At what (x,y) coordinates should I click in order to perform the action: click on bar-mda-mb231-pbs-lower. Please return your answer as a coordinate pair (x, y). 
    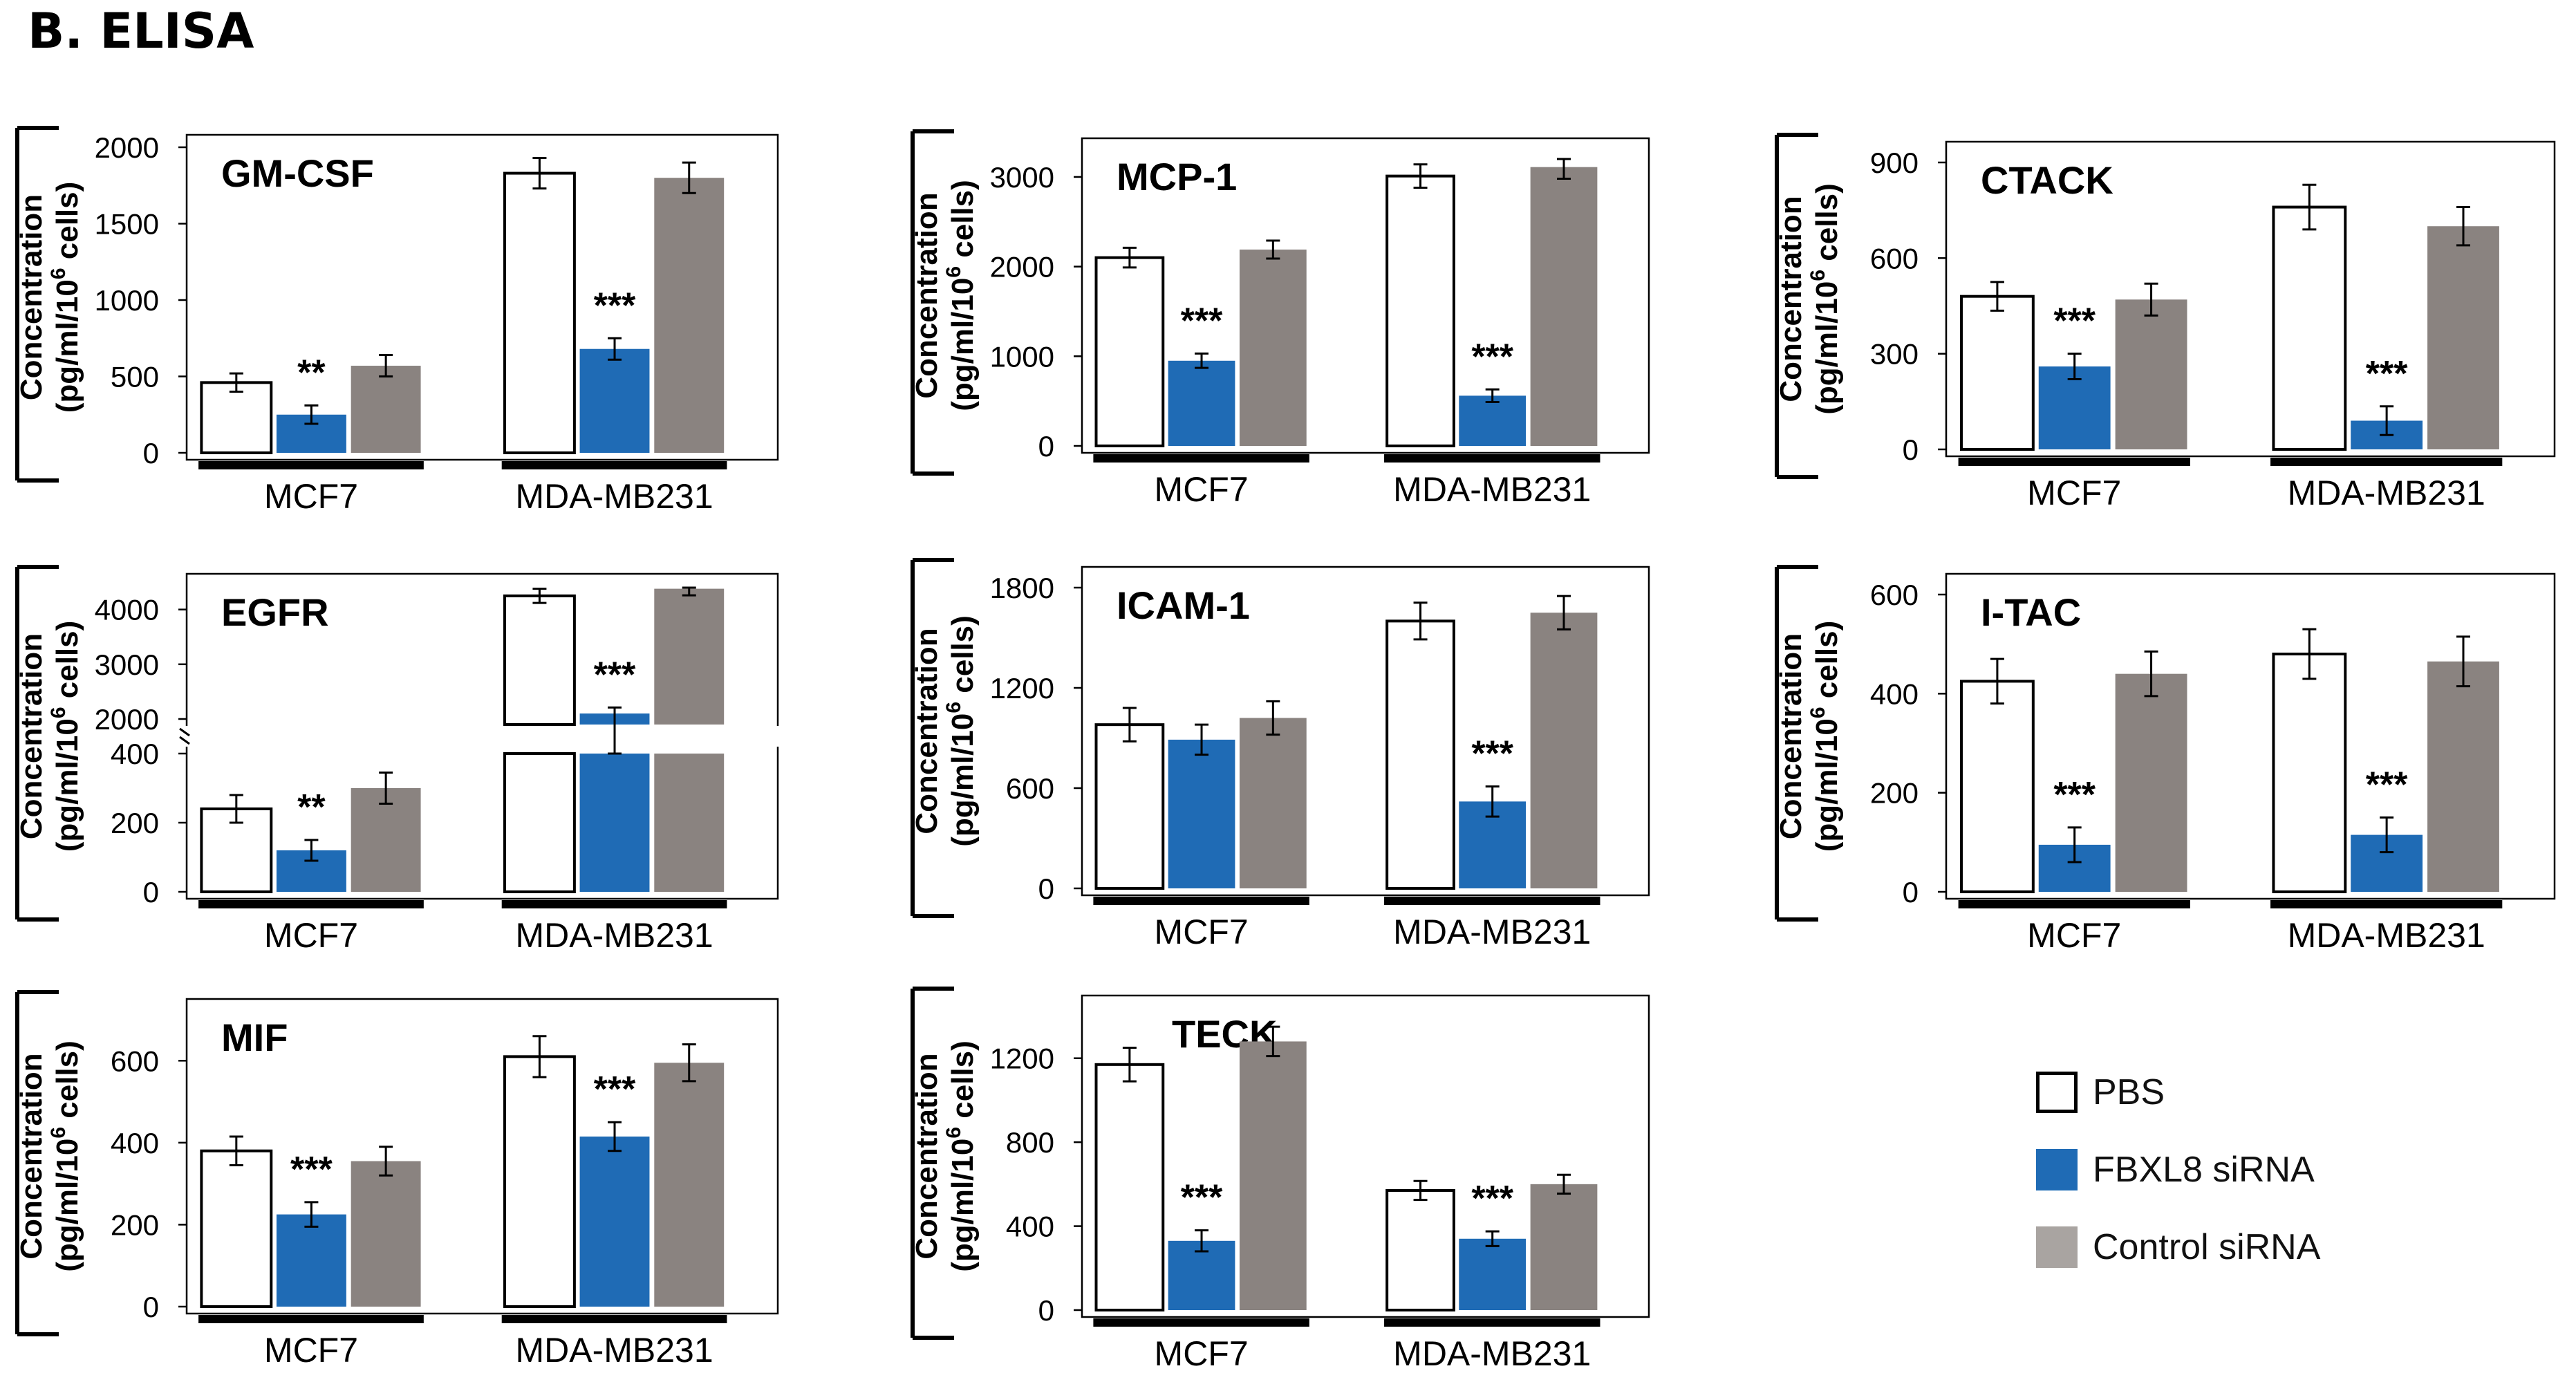
    Looking at the image, I should click on (539, 822).